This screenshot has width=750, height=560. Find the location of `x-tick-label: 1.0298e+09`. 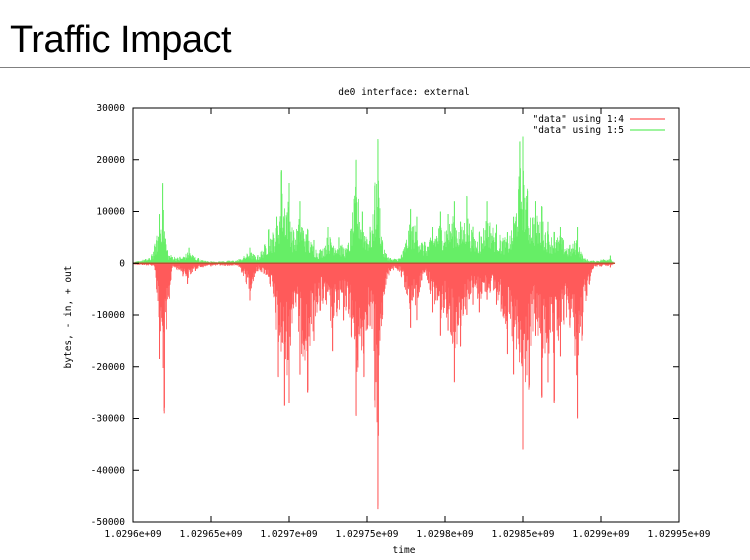

x-tick-label: 1.0298e+09 is located at coordinates (444, 534).